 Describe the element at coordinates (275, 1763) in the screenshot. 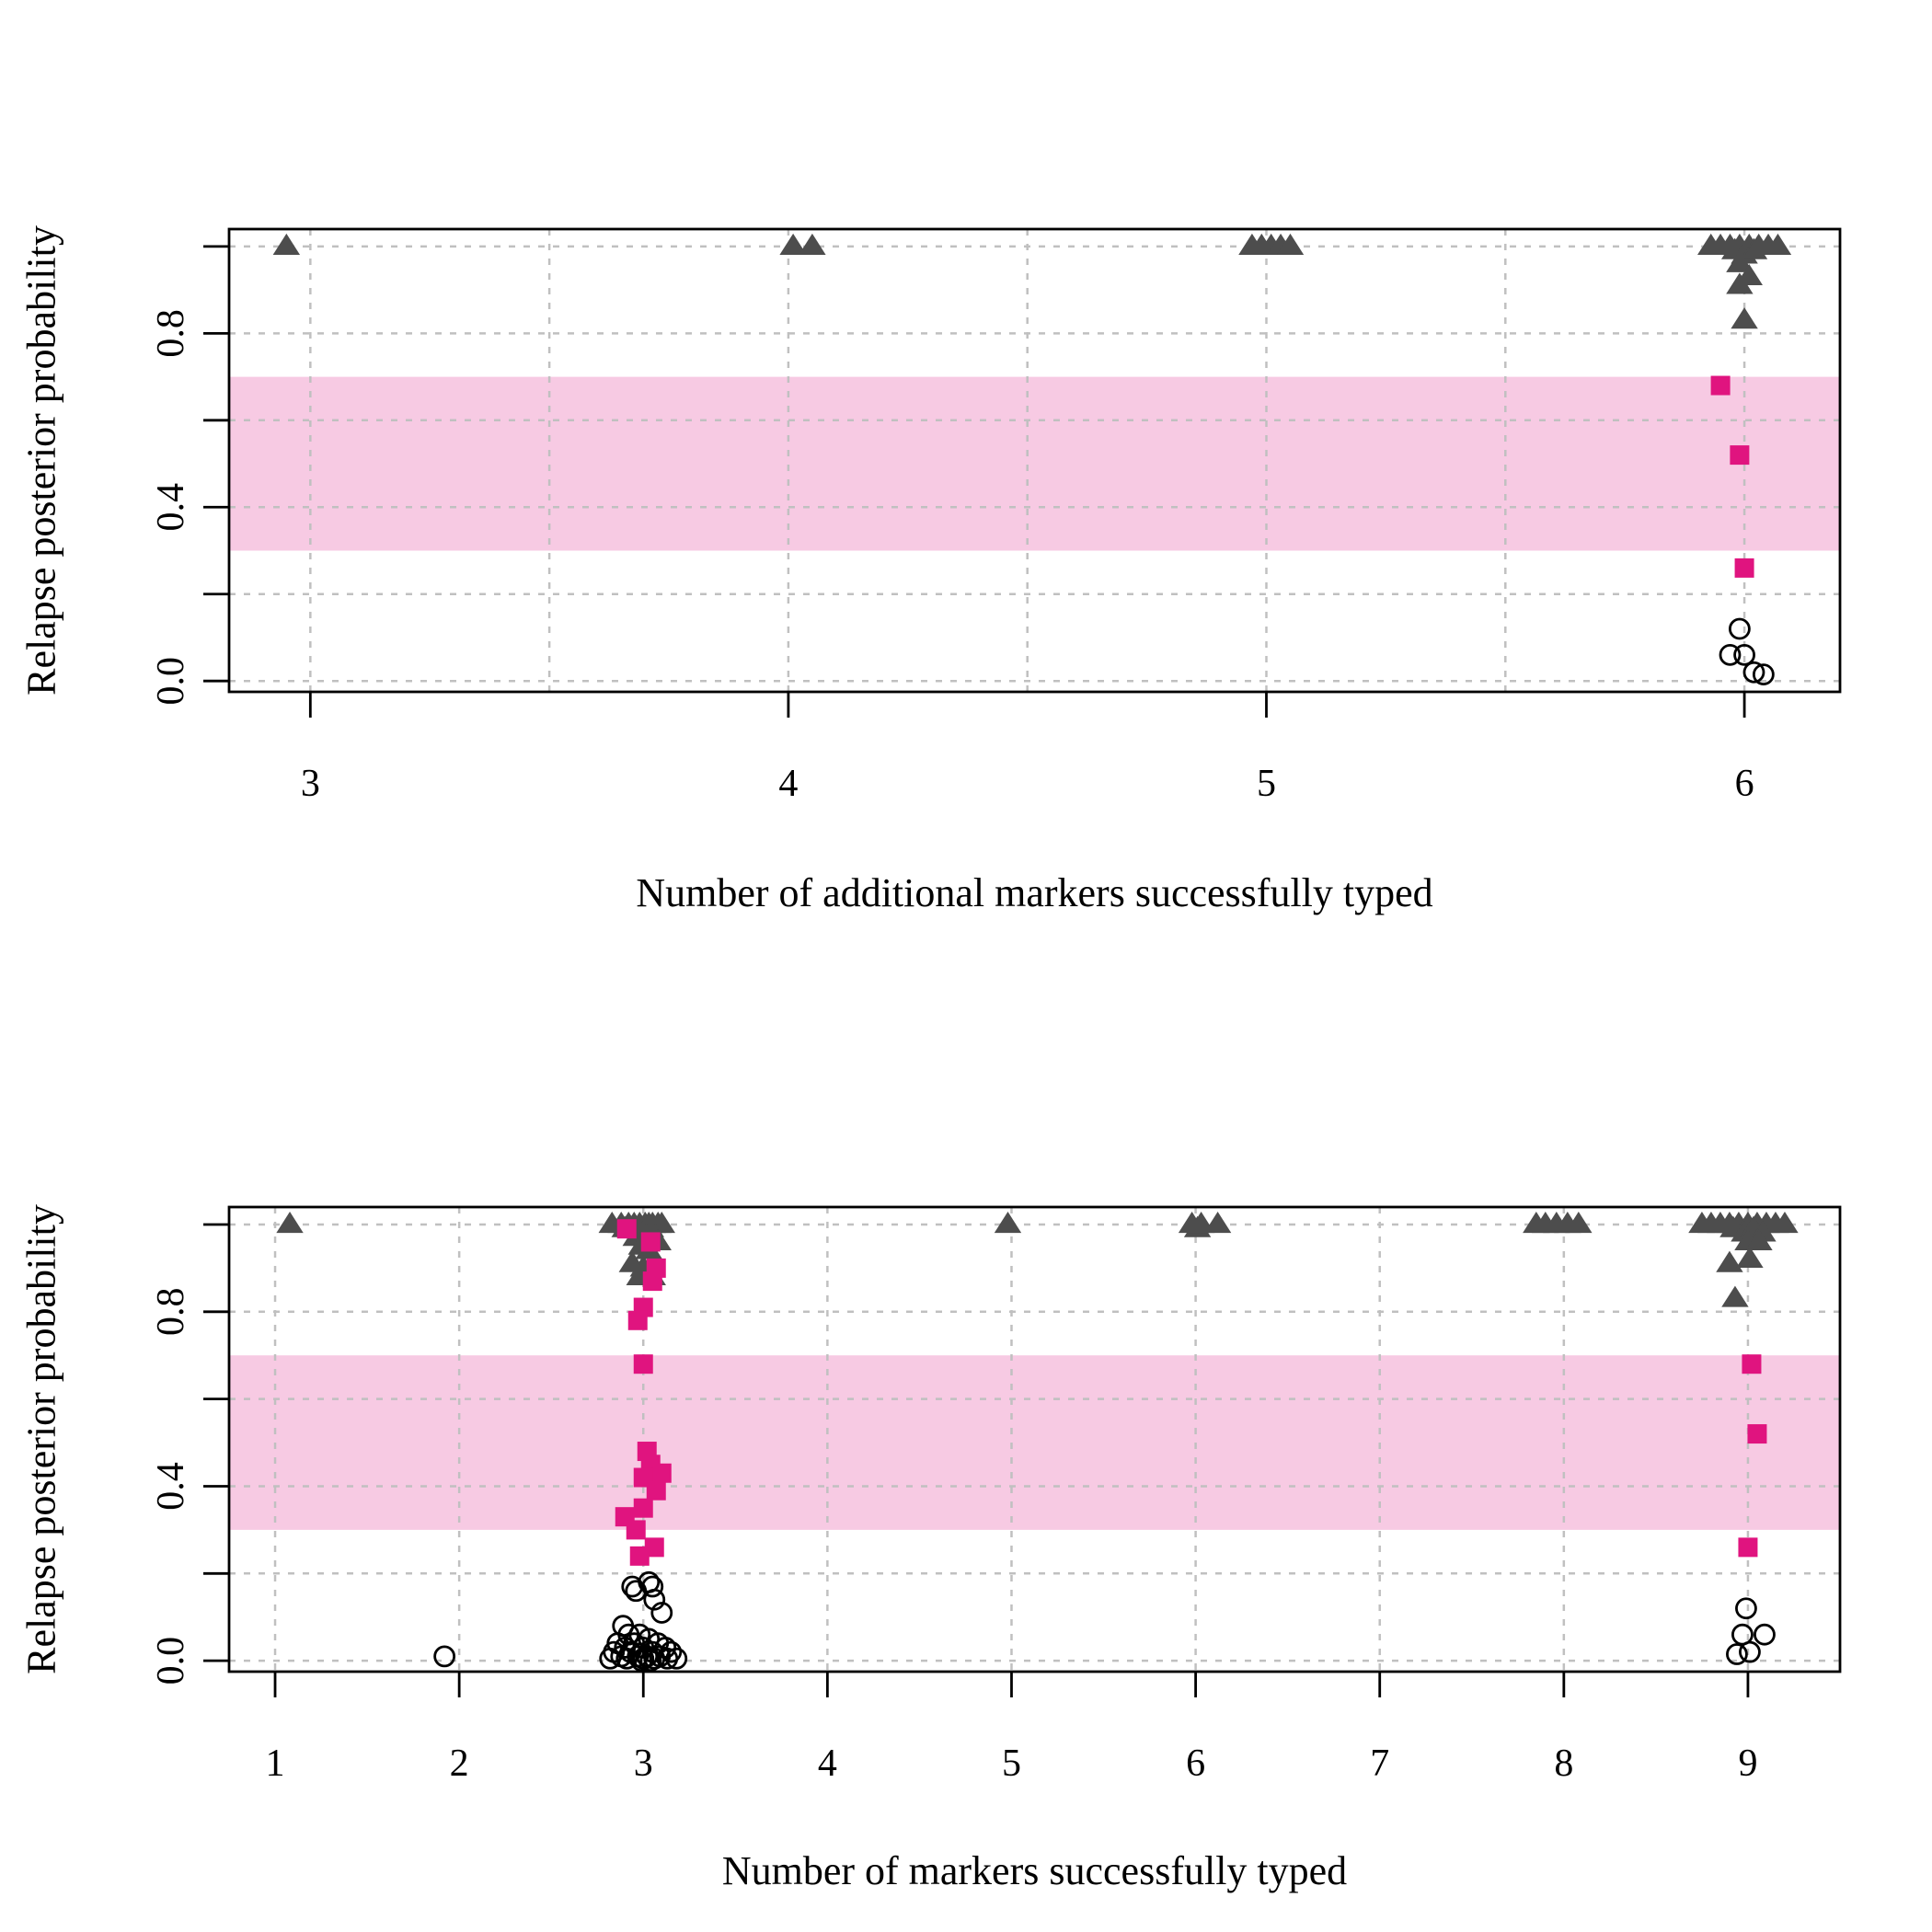

I see `x-tick-label: 1` at that location.